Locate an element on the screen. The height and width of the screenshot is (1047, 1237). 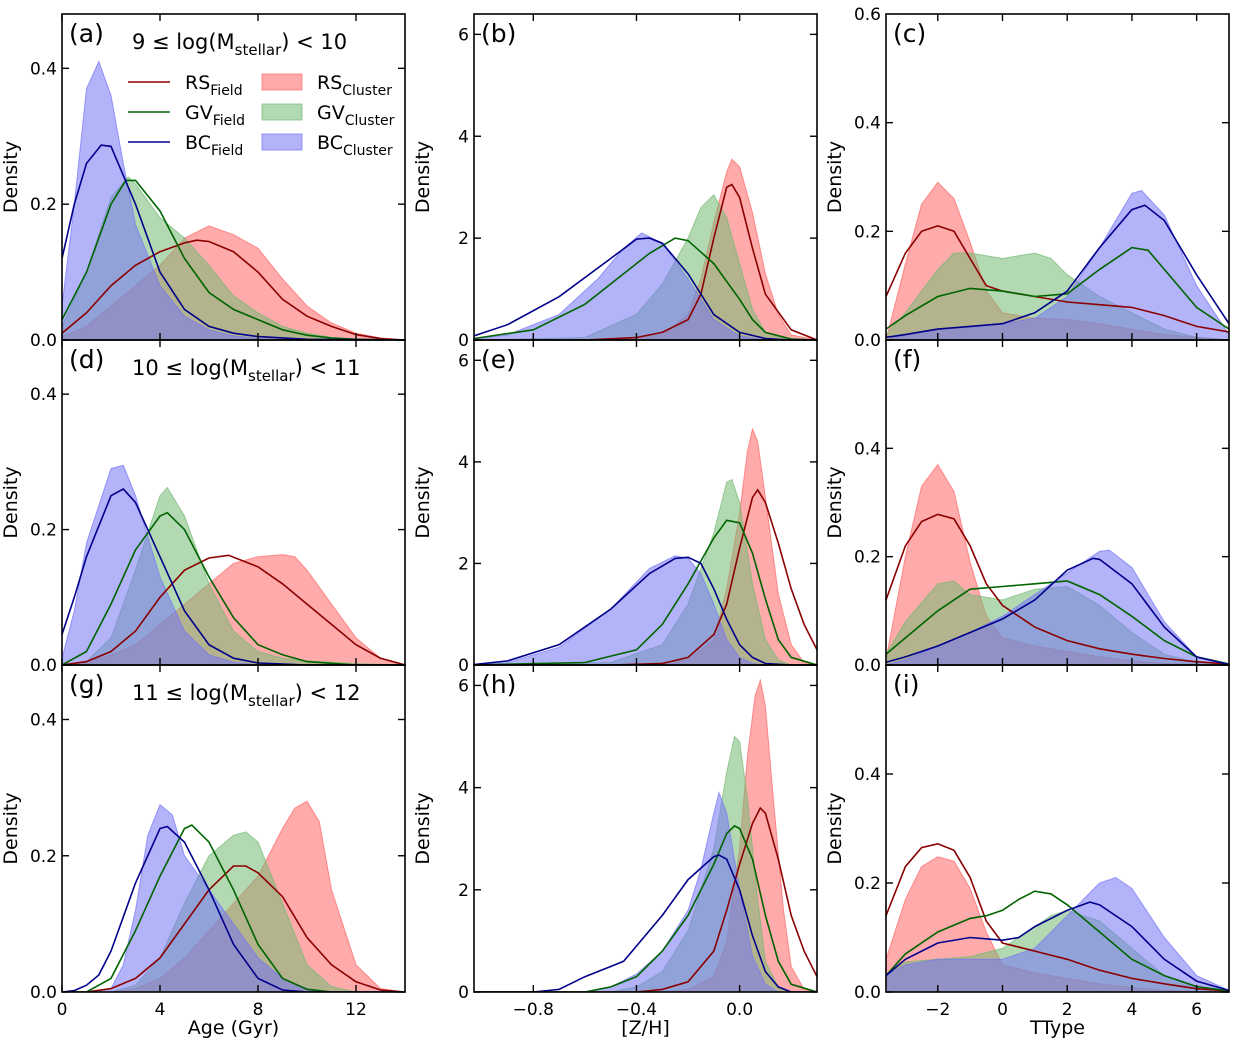
x-tick-label: −0.4 is located at coordinates (636, 1010).